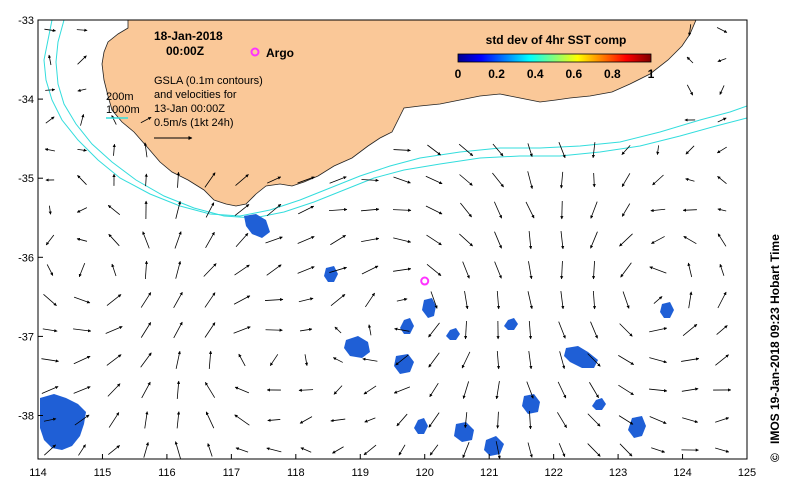 Image resolution: width=790 pixels, height=492 pixels. What do you see at coordinates (612, 74) in the screenshot?
I see `colorbar-tick-label: 0.8` at bounding box center [612, 74].